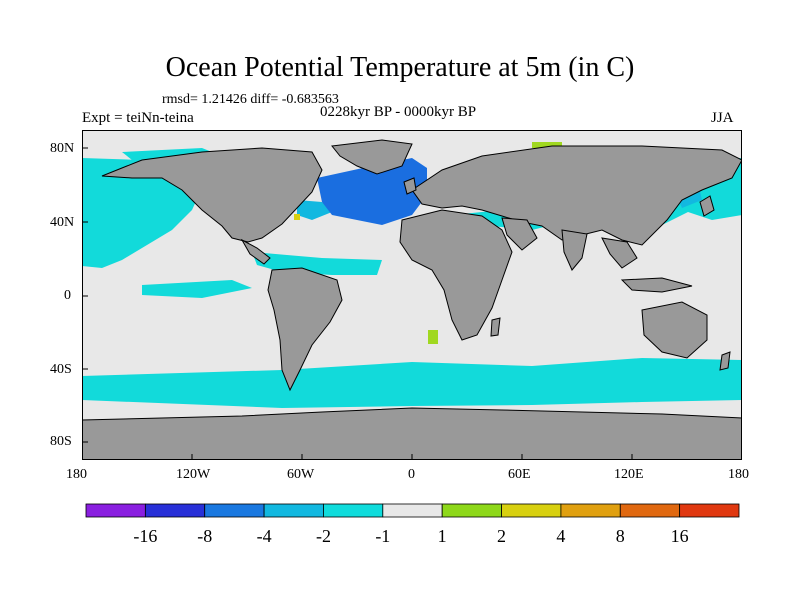 The height and width of the screenshot is (600, 800). I want to click on new-zealand, so click(725, 361).